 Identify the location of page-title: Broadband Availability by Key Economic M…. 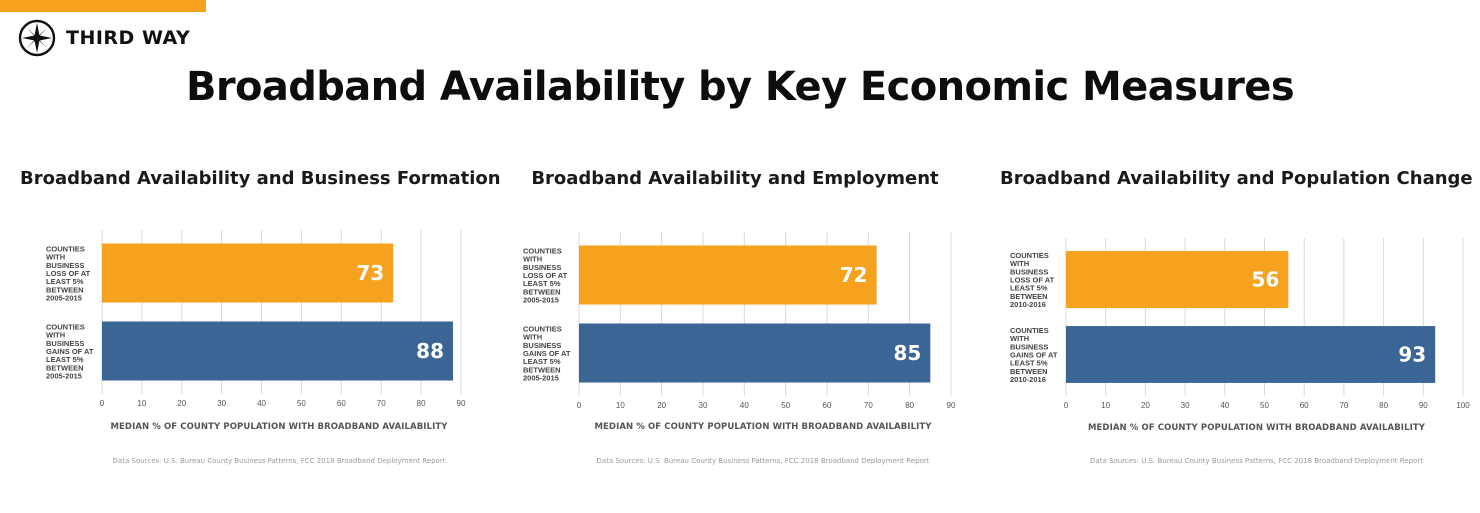
(740, 87).